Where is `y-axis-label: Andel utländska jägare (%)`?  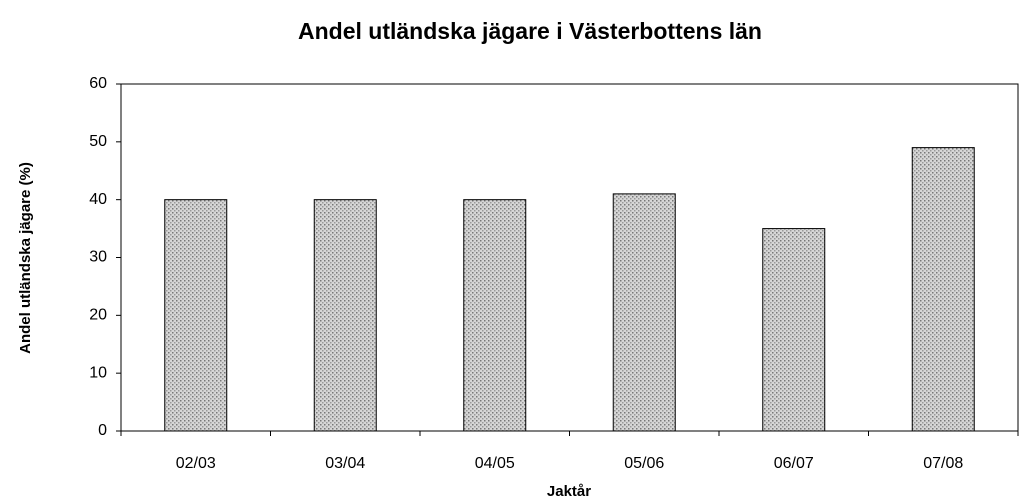 y-axis-label: Andel utländska jägare (%) is located at coordinates (25, 258).